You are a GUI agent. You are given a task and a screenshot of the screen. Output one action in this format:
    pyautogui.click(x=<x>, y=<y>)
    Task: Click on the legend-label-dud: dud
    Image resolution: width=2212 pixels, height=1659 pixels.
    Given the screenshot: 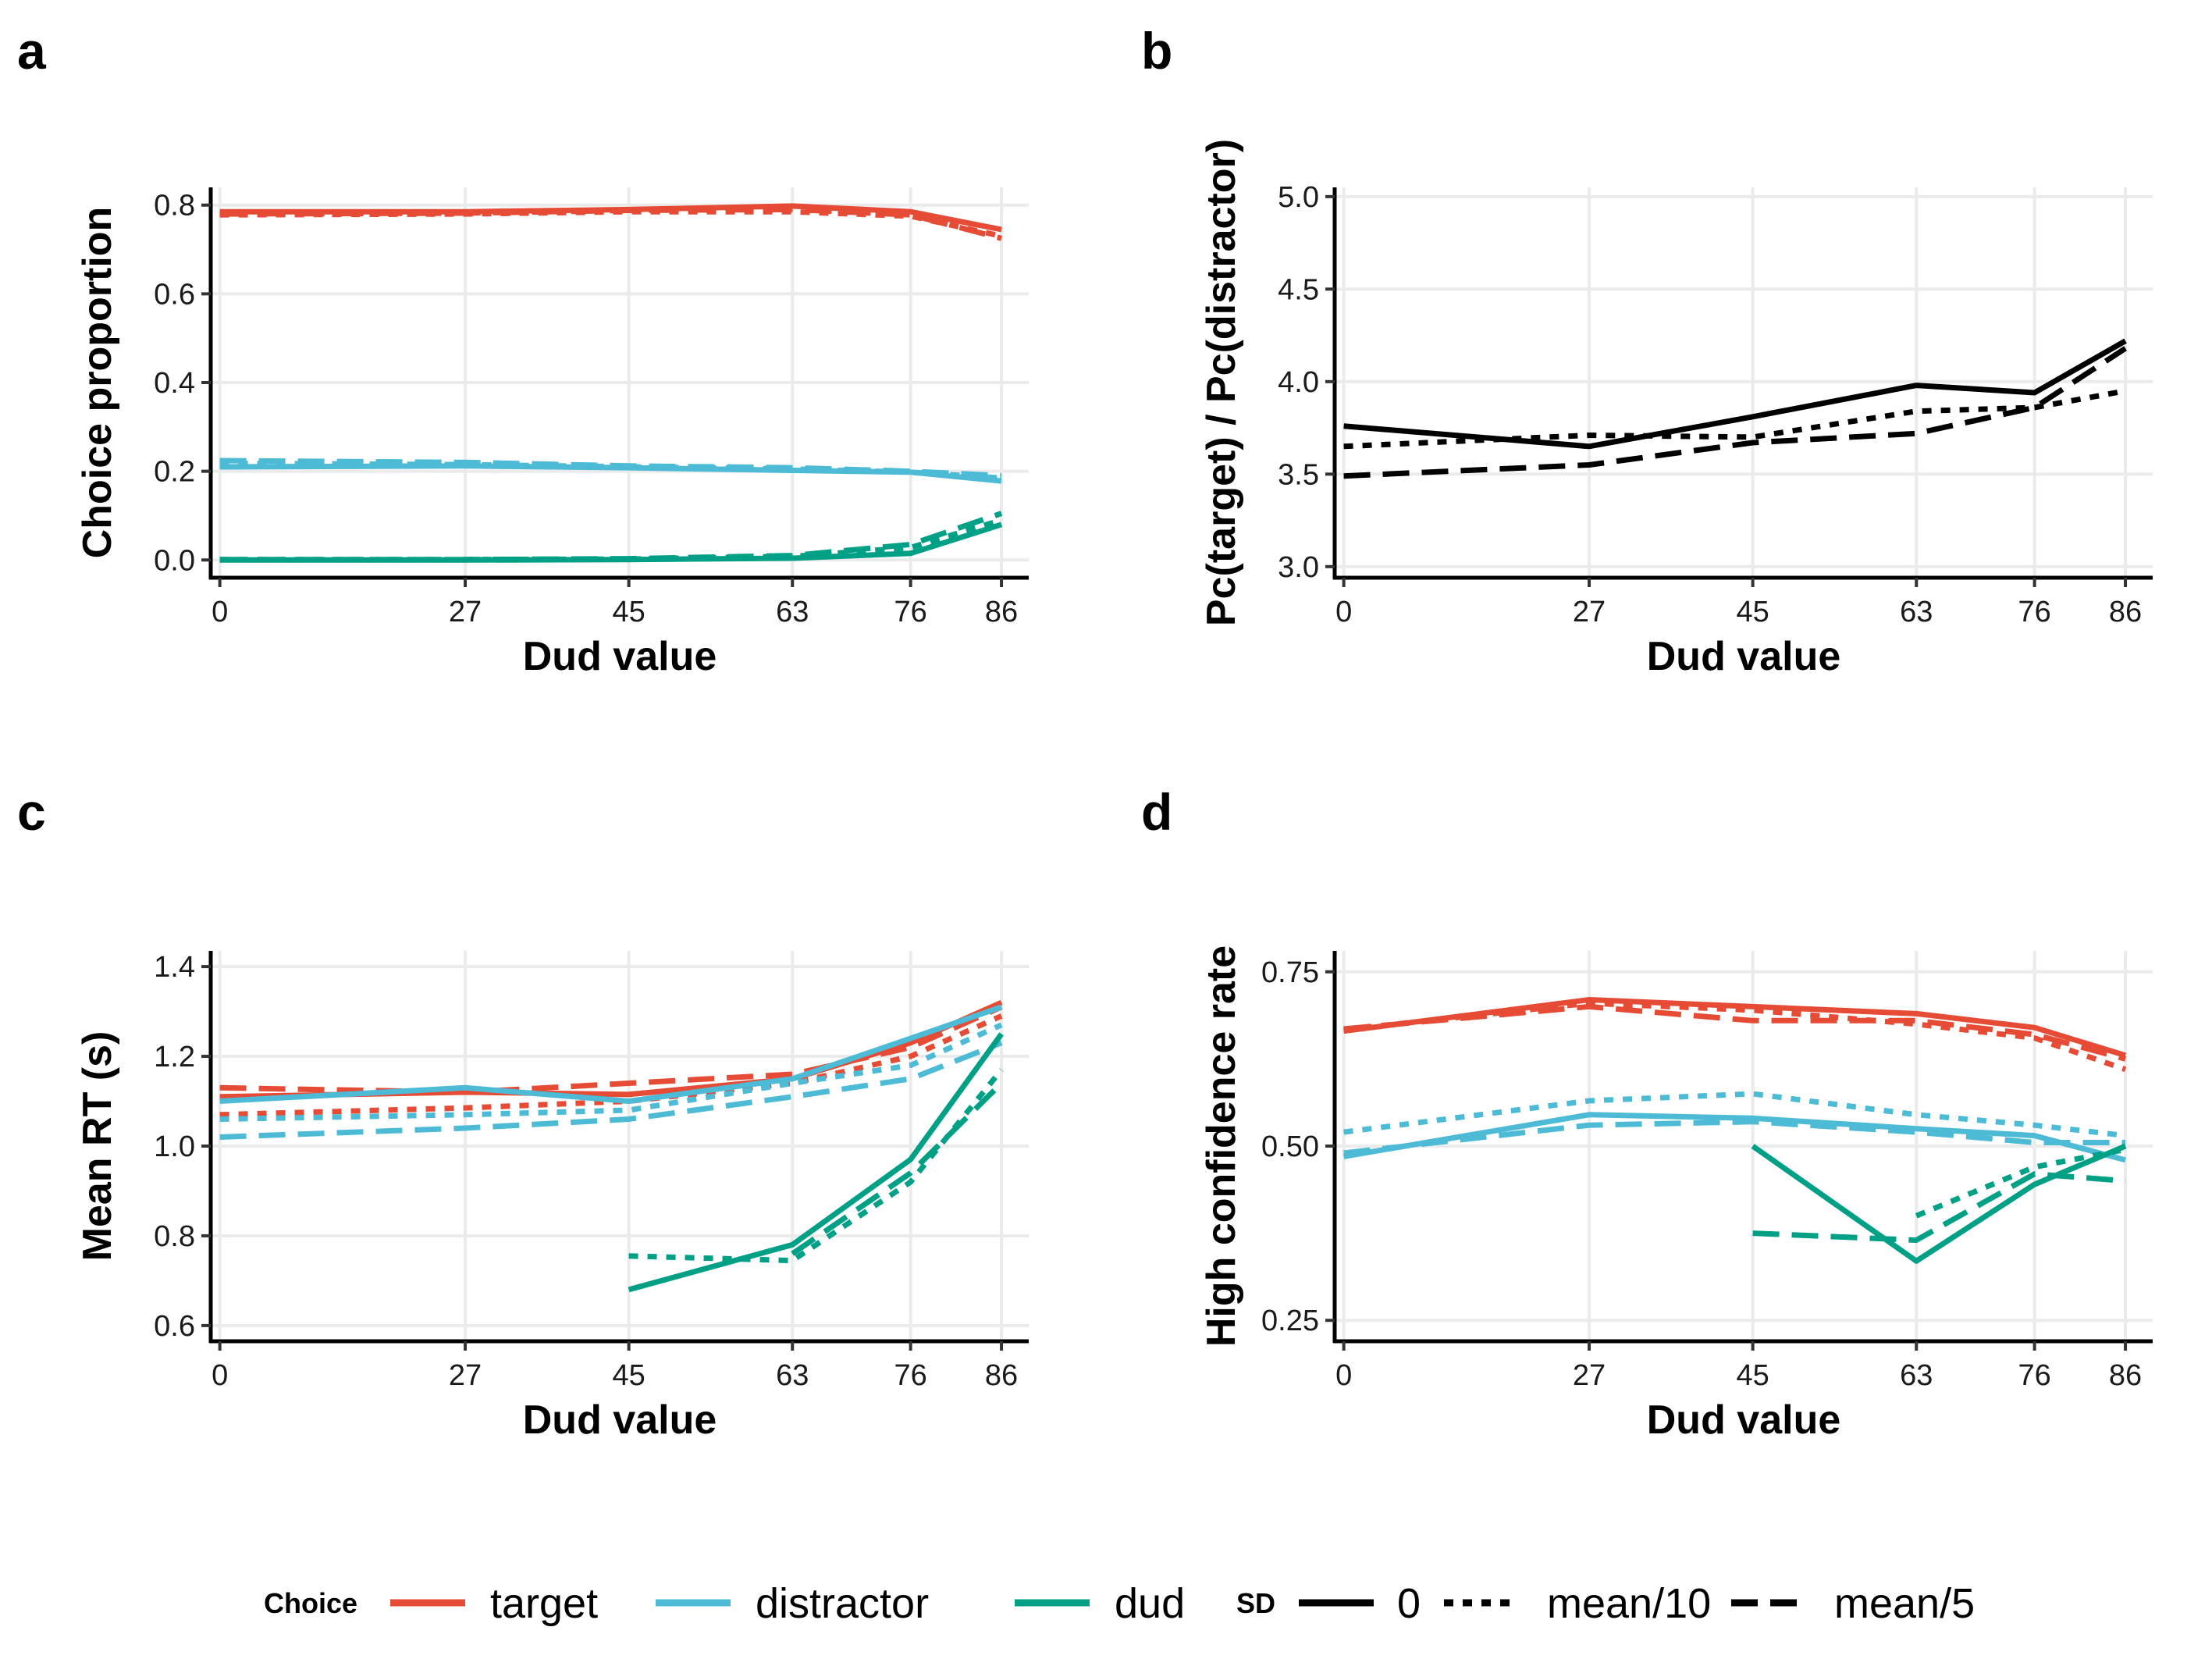 What is the action you would take?
    pyautogui.click(x=1150, y=1603)
    